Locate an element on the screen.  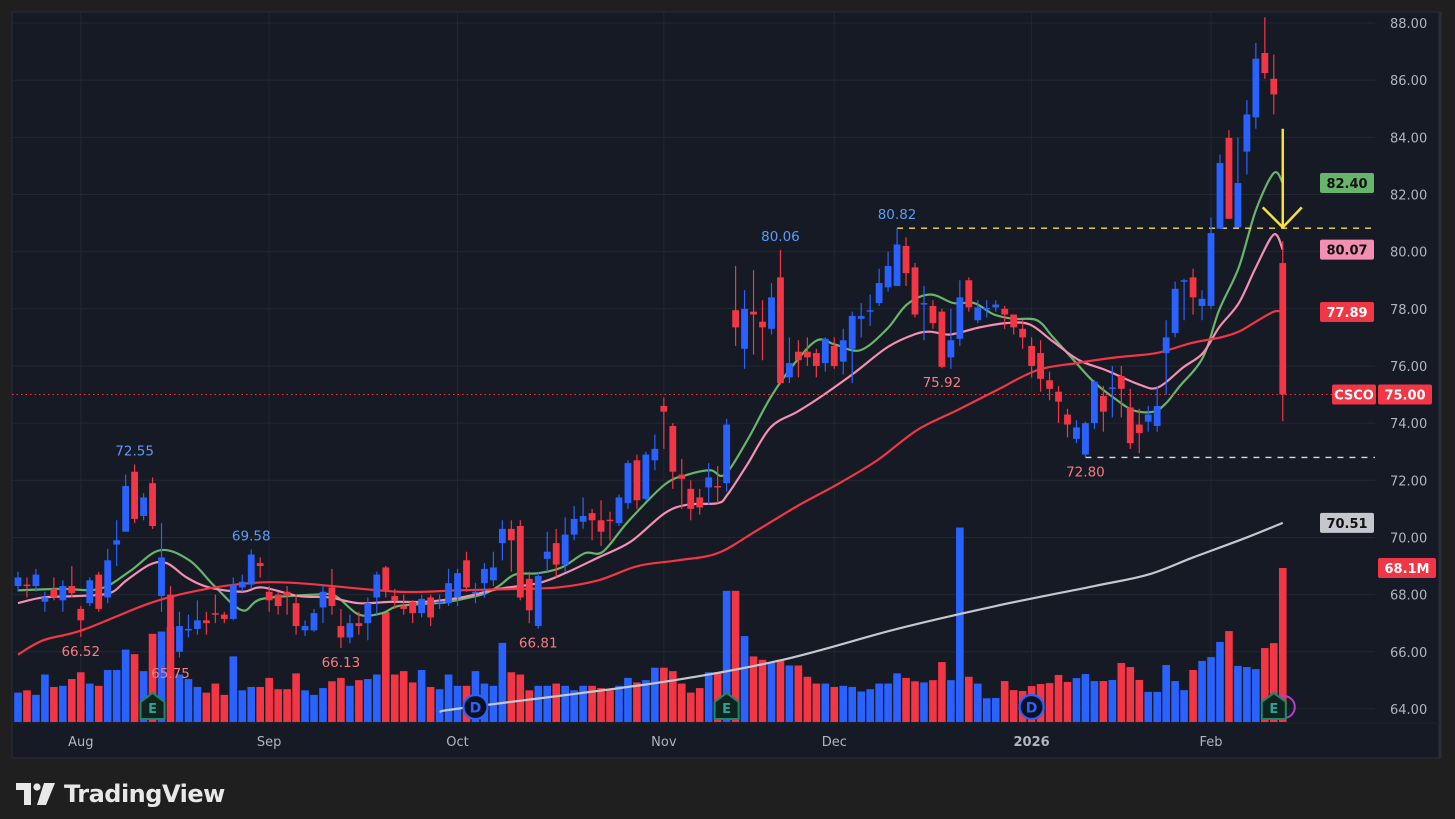
tradingview-logo: TradingView is located at coordinates (120, 794).